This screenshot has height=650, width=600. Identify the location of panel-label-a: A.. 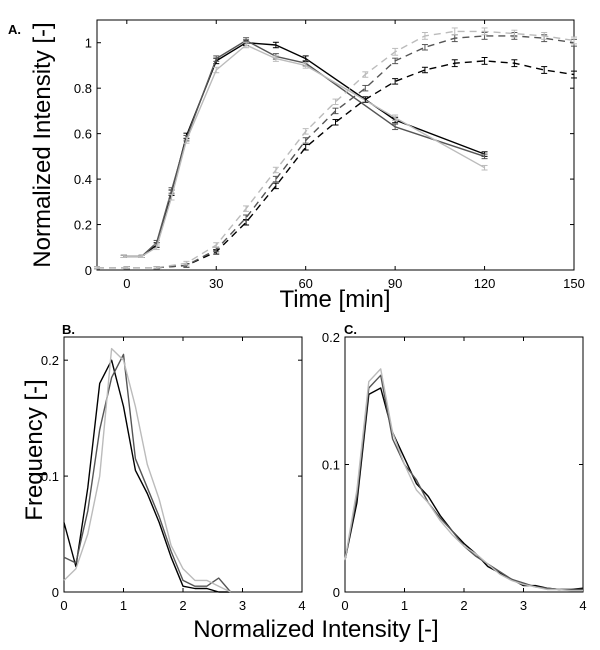
(14, 29).